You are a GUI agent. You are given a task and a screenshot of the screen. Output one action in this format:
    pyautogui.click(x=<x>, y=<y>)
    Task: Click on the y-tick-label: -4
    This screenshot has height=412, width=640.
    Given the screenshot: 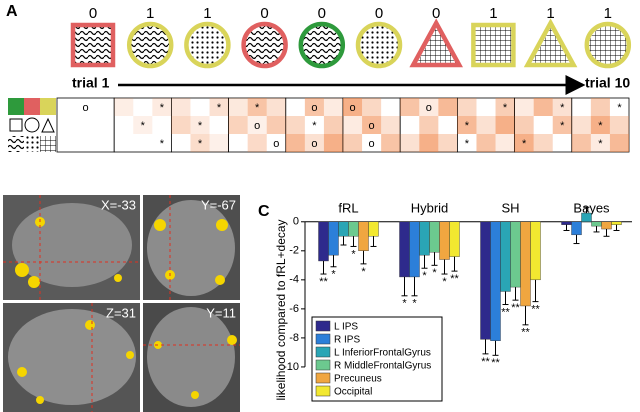 What is the action you would take?
    pyautogui.click(x=294, y=280)
    